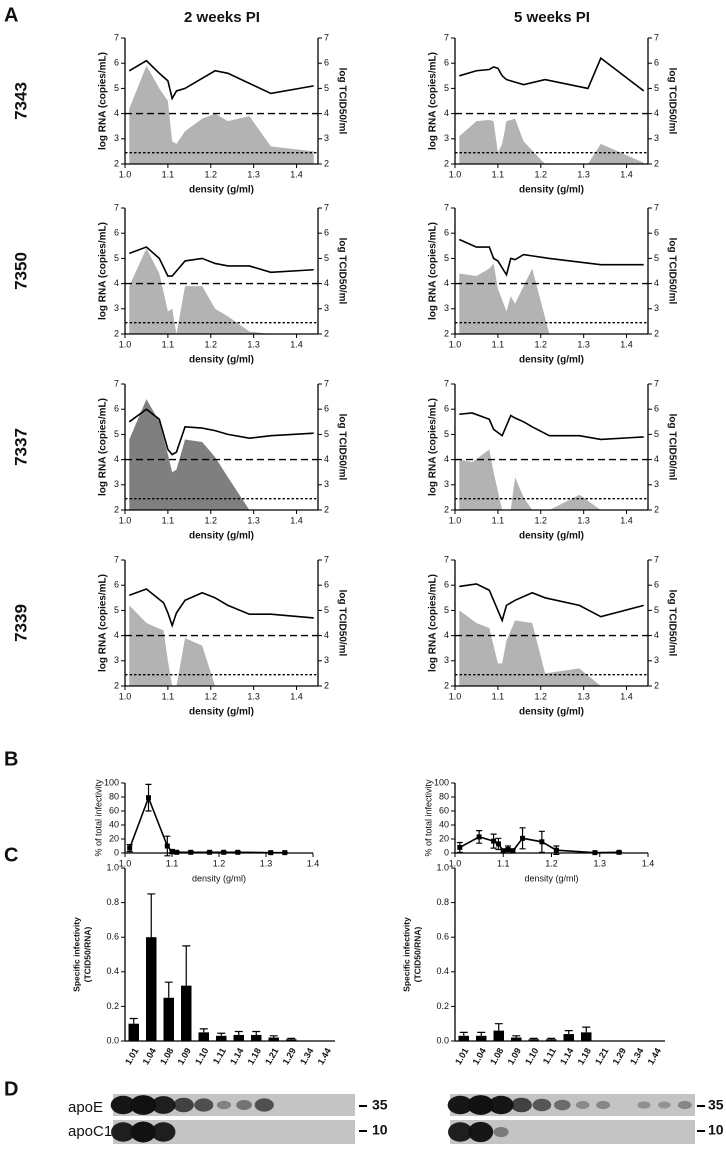  Describe the element at coordinates (221, 291) in the screenshot. I see `area` at that location.